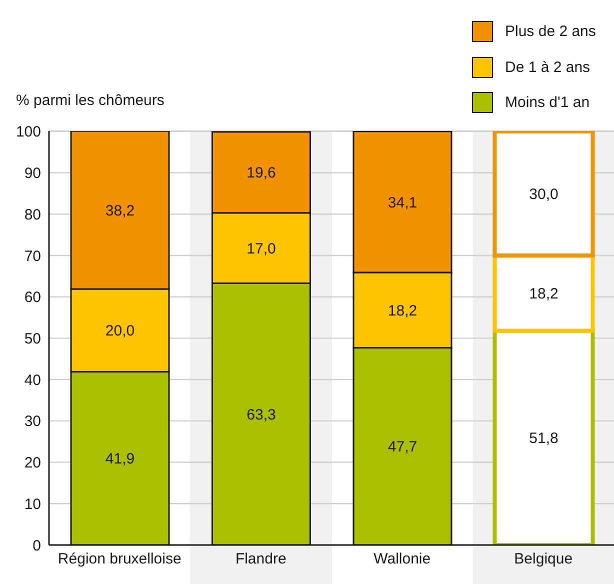  What do you see at coordinates (32, 215) in the screenshot?
I see `y-tick-label: 80` at bounding box center [32, 215].